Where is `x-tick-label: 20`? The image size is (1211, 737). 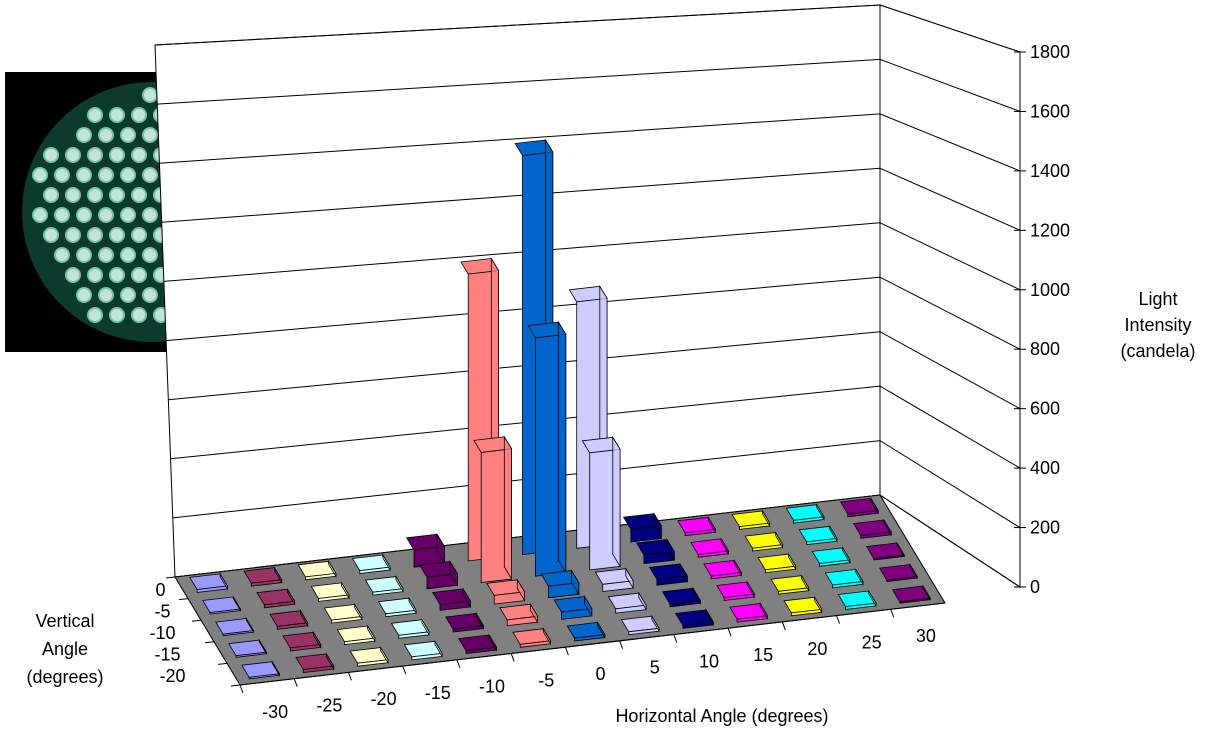 x-tick-label: 20 is located at coordinates (817, 649).